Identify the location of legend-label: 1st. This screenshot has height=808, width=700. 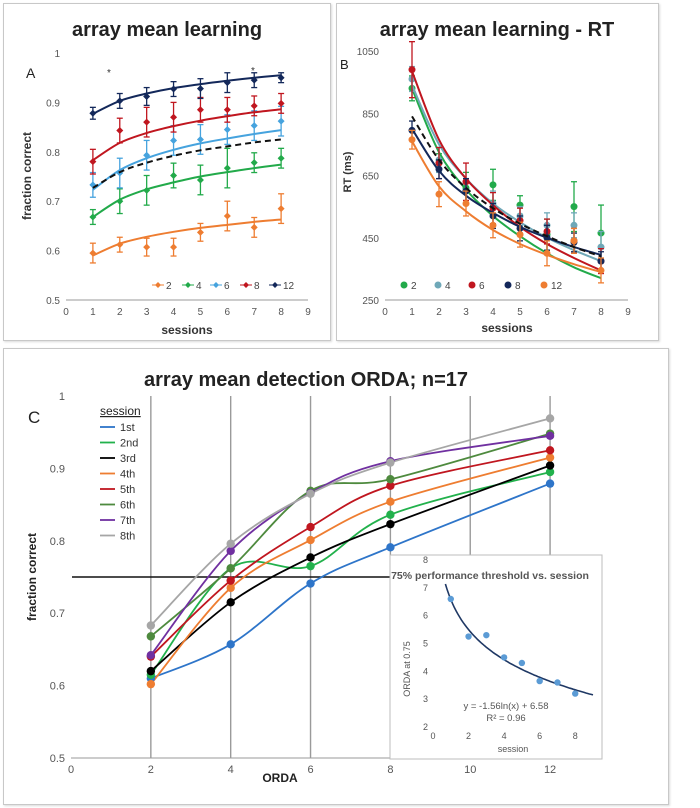
(127, 428).